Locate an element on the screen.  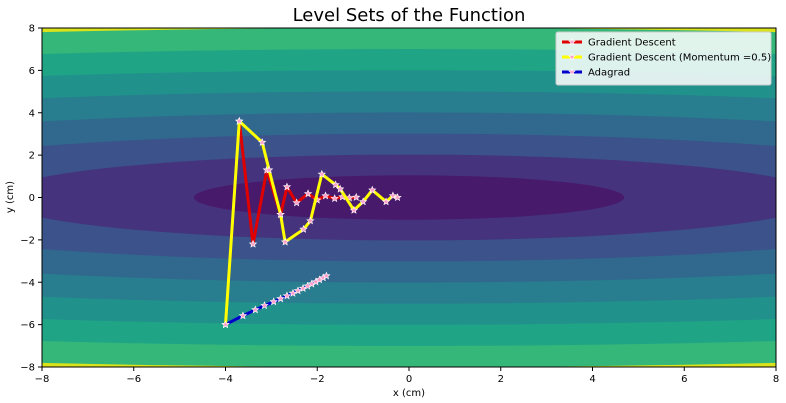
y-tick-label: −2 is located at coordinates (27, 240).